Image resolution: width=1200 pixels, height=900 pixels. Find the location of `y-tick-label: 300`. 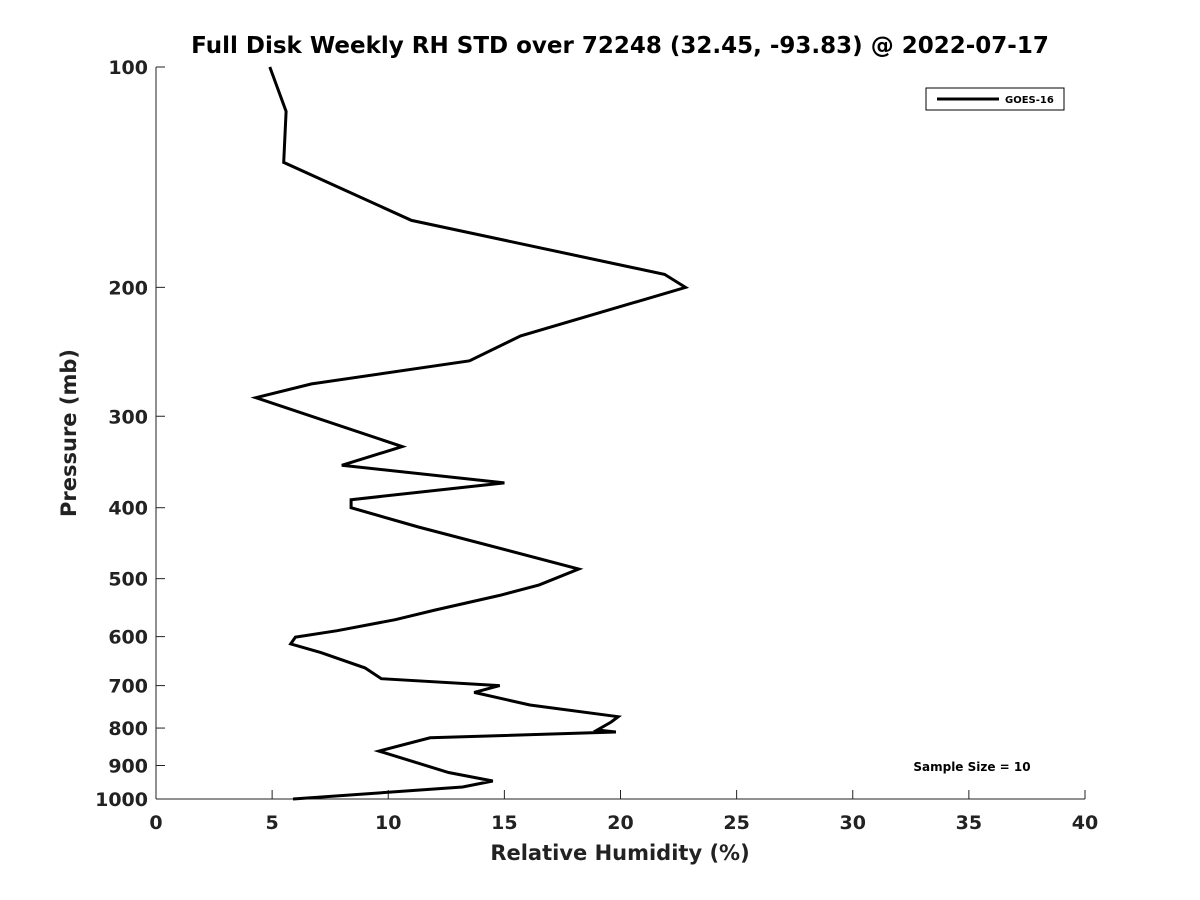

y-tick-label: 300 is located at coordinates (128, 417).